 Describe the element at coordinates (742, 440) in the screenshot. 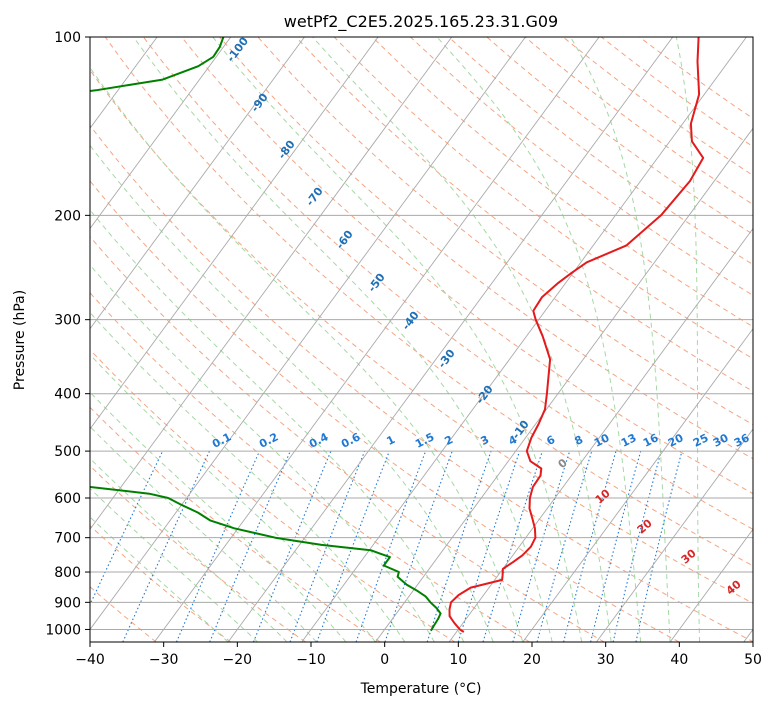

I see `mixing-ratio-label: 36` at that location.